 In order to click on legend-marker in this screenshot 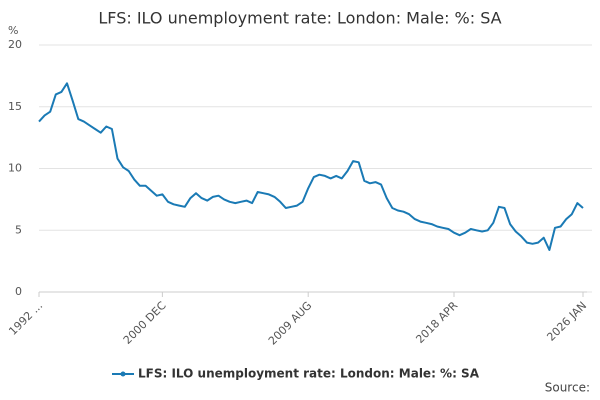, I will do `click(123, 374)`.